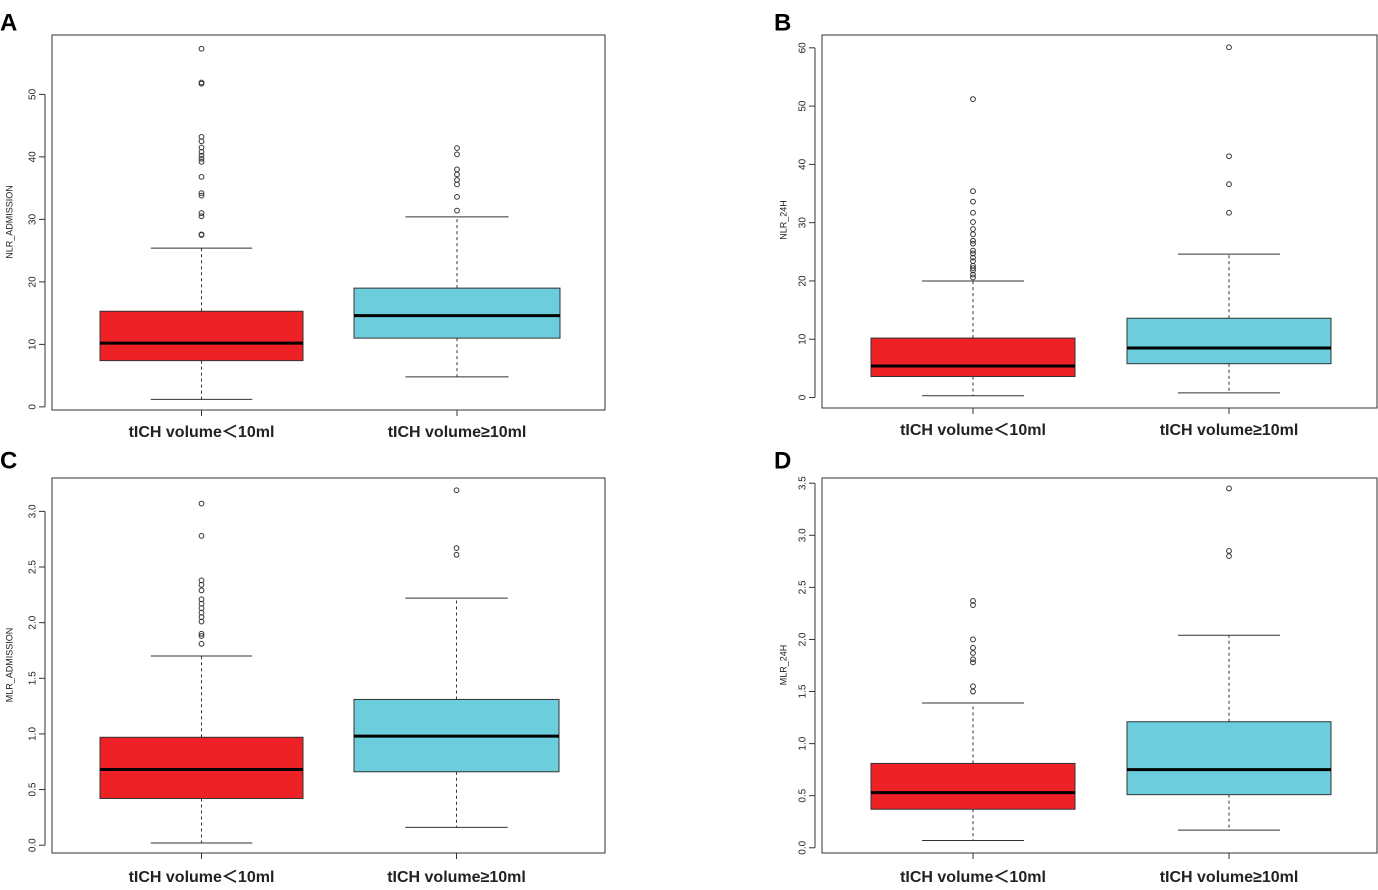 This screenshot has height=890, width=1378. Describe the element at coordinates (803, 639) in the screenshot. I see `y-tick-label: 2.0` at that location.